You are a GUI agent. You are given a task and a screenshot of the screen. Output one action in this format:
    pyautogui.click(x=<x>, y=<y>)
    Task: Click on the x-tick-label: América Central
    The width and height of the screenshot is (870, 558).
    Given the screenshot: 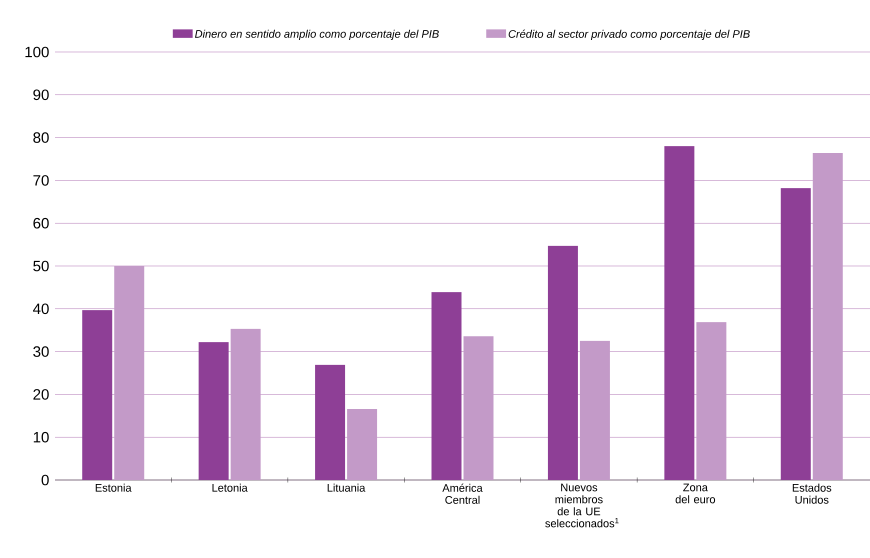 What is the action you would take?
    pyautogui.click(x=462, y=494)
    